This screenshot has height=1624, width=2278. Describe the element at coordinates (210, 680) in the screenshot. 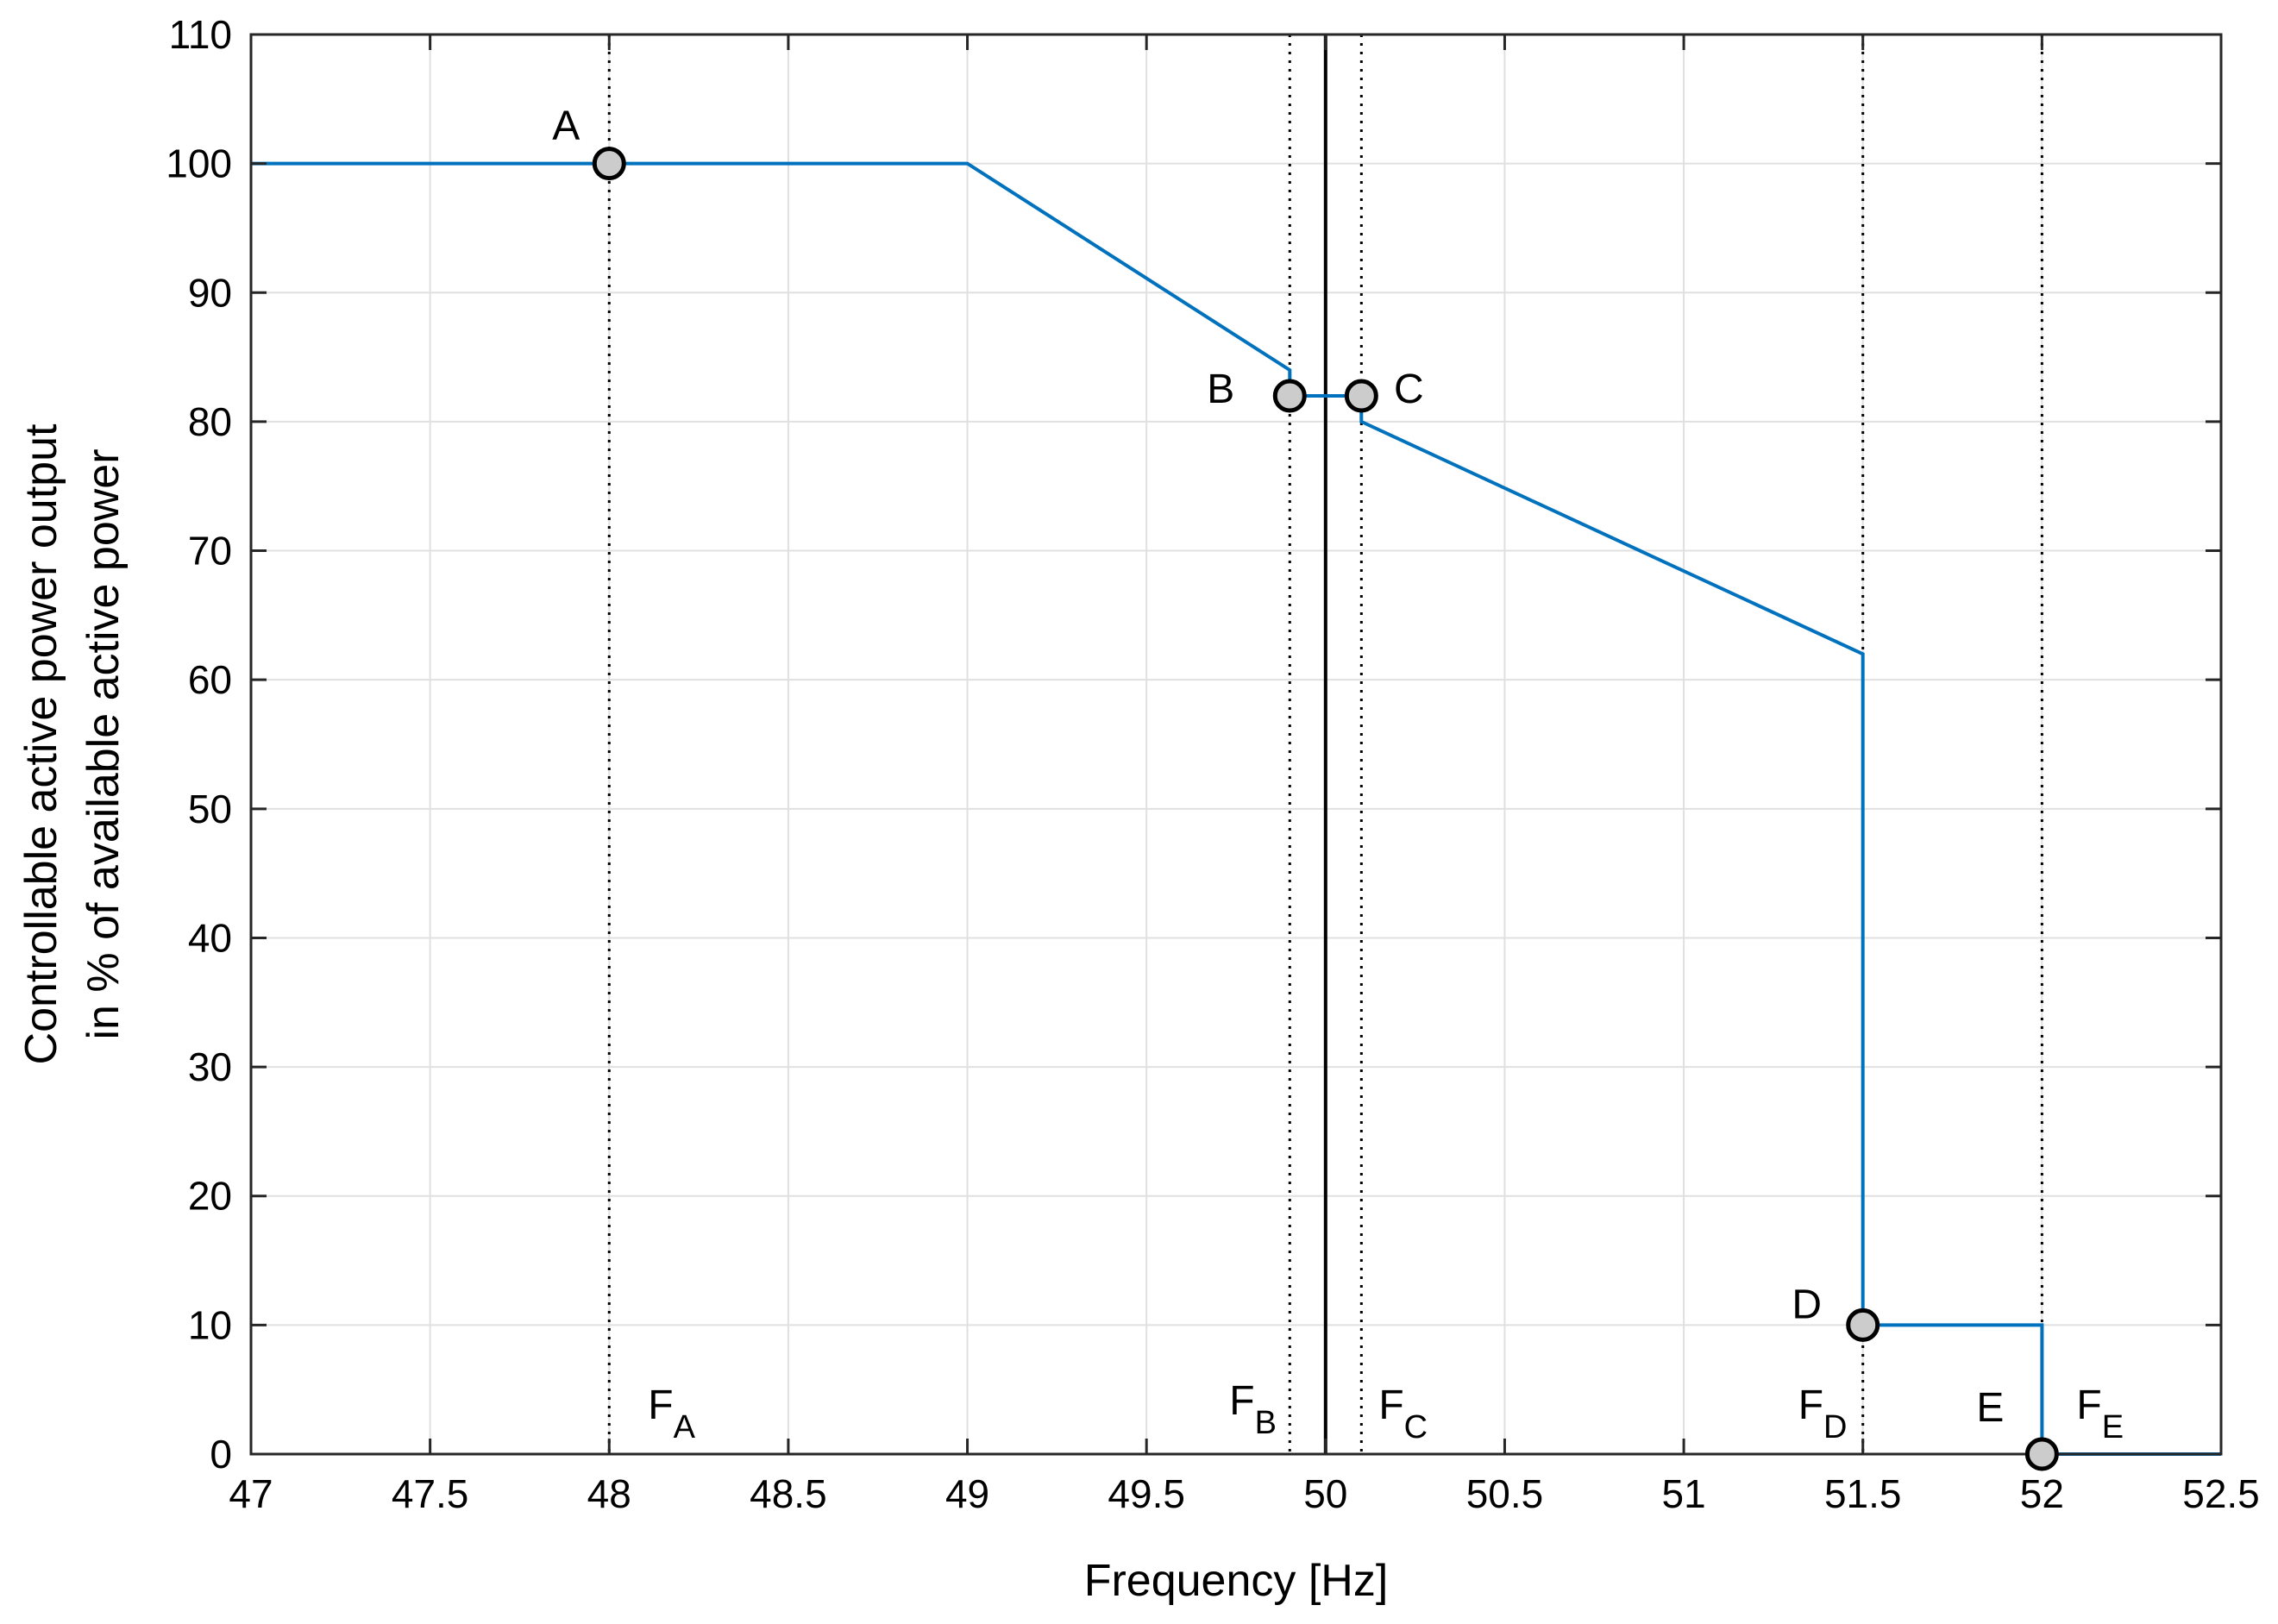

I see `y-tick-label: 60` at that location.